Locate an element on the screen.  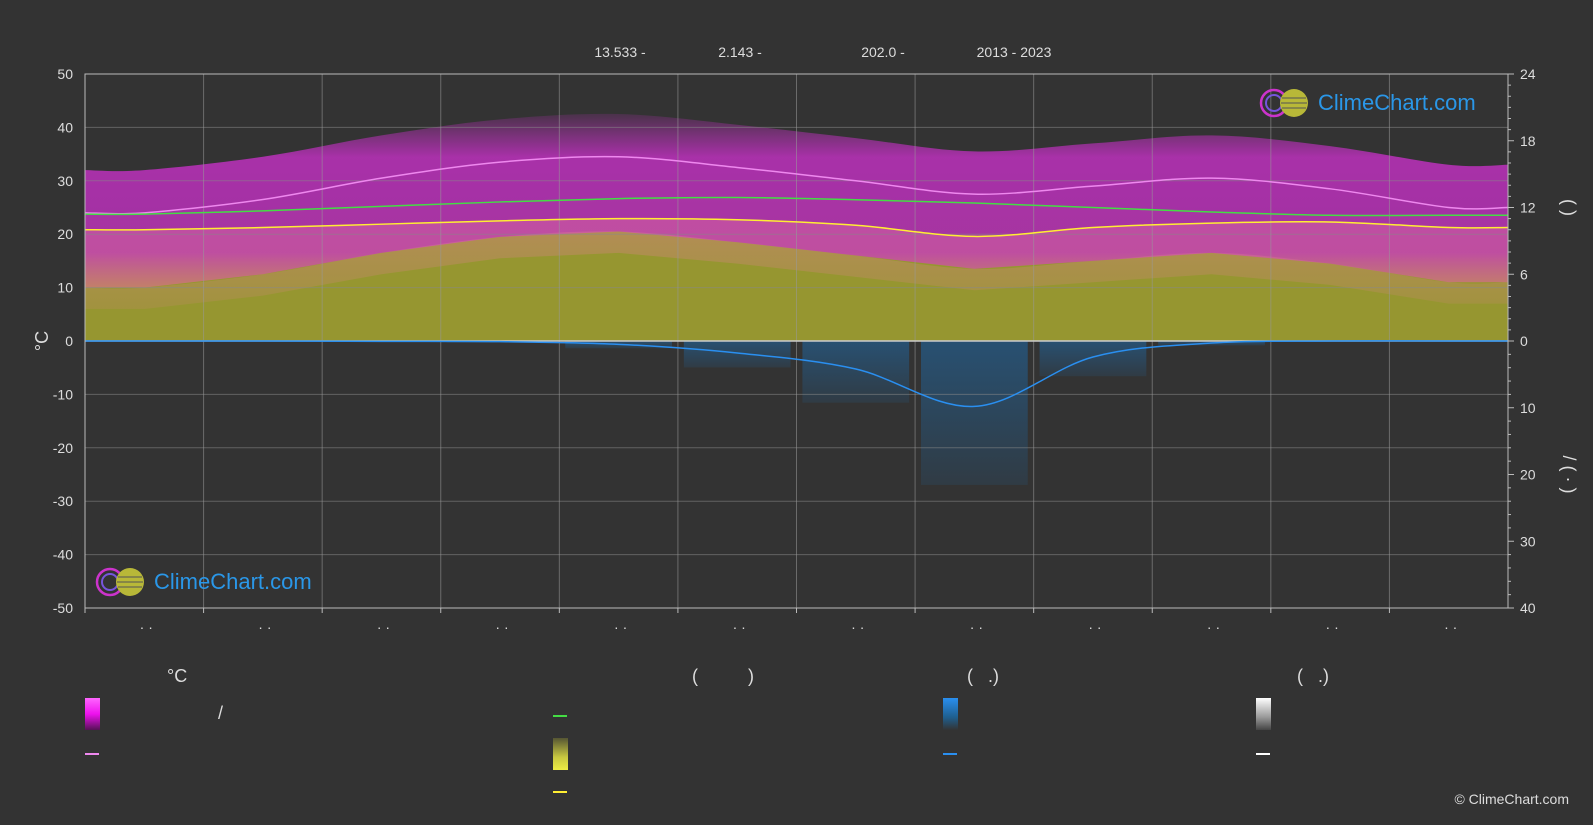
y-tick-label: 40 is located at coordinates (65, 127).